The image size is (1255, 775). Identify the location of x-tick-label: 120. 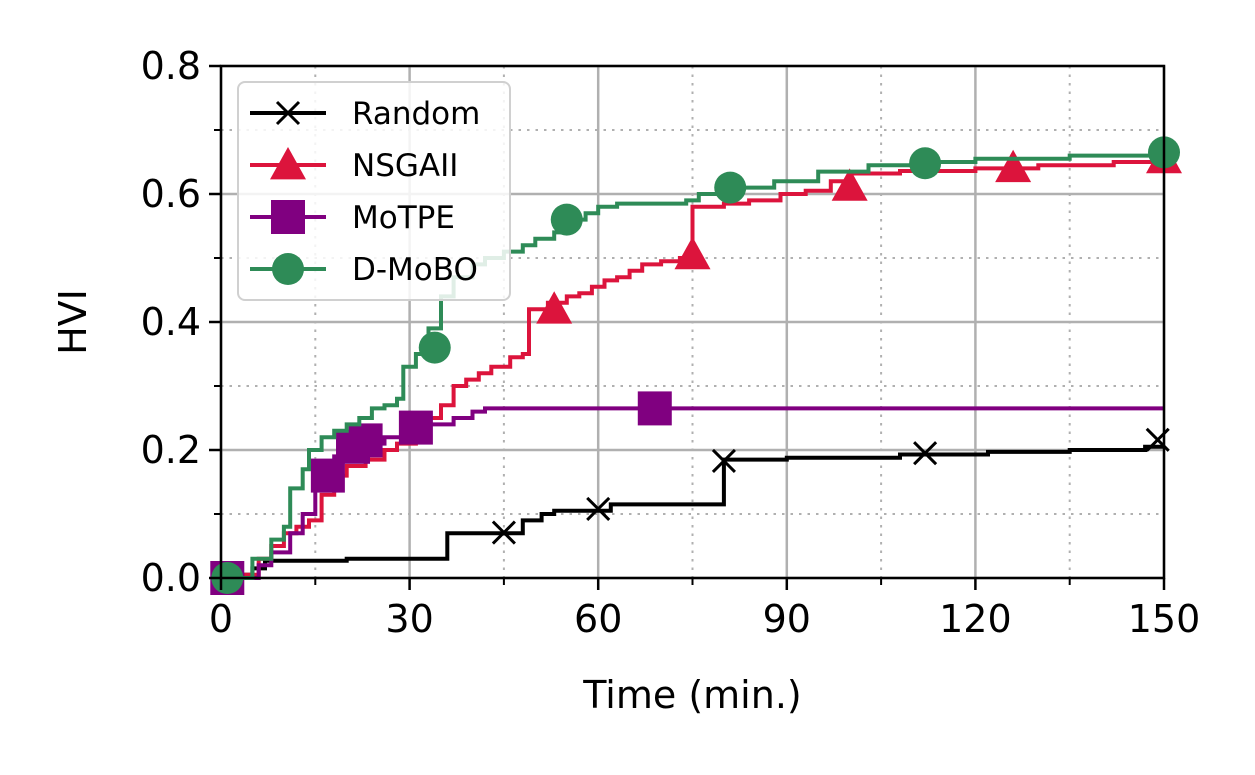
(975, 619).